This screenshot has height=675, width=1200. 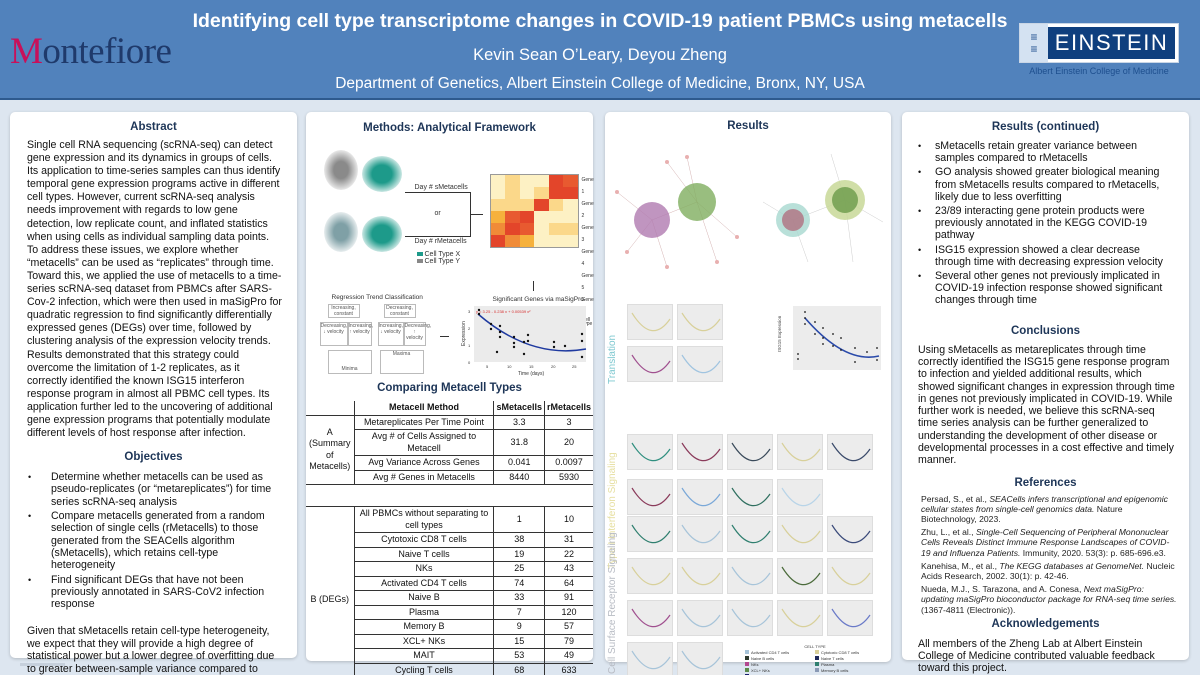 What do you see at coordinates (519, 656) in the screenshot?
I see `cell-value: 53` at bounding box center [519, 656].